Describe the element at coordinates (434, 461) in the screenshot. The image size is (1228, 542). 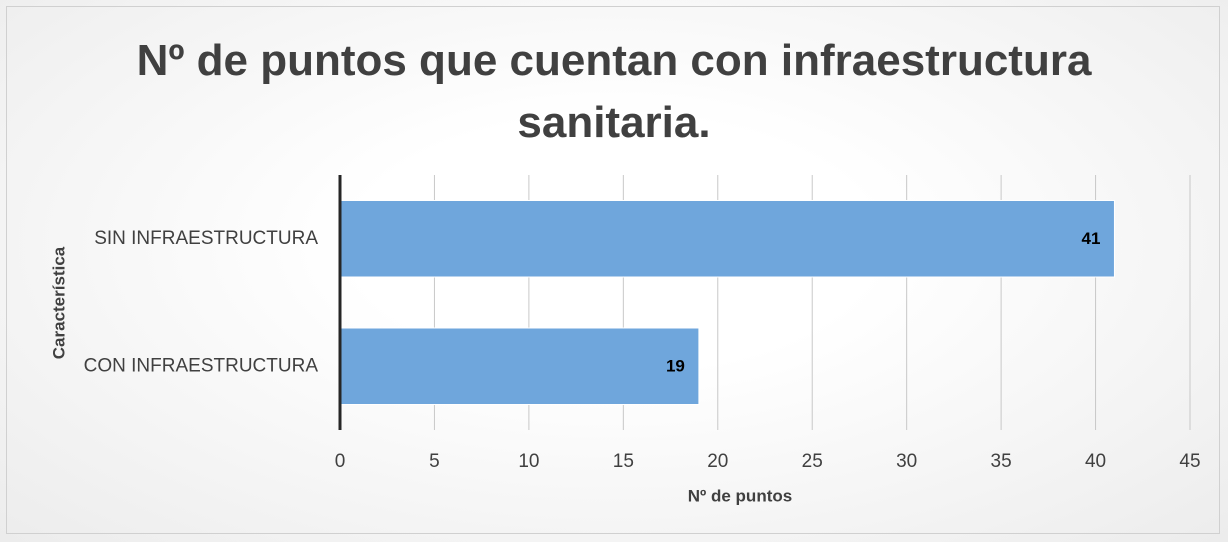
I see `x-tick-label: 5` at that location.